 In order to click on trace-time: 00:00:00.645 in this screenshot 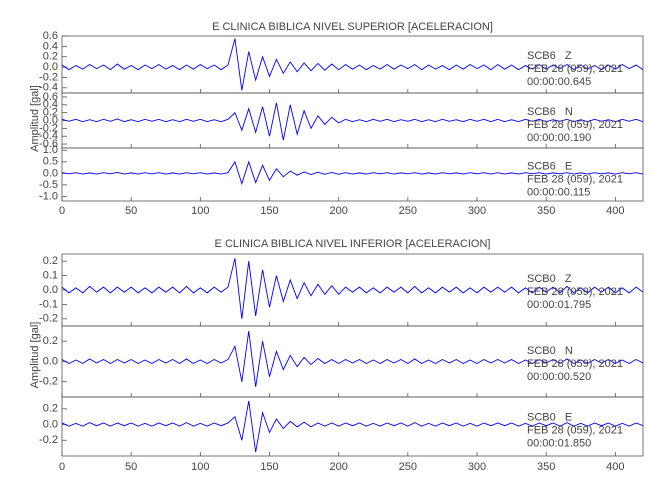, I will do `click(559, 82)`.